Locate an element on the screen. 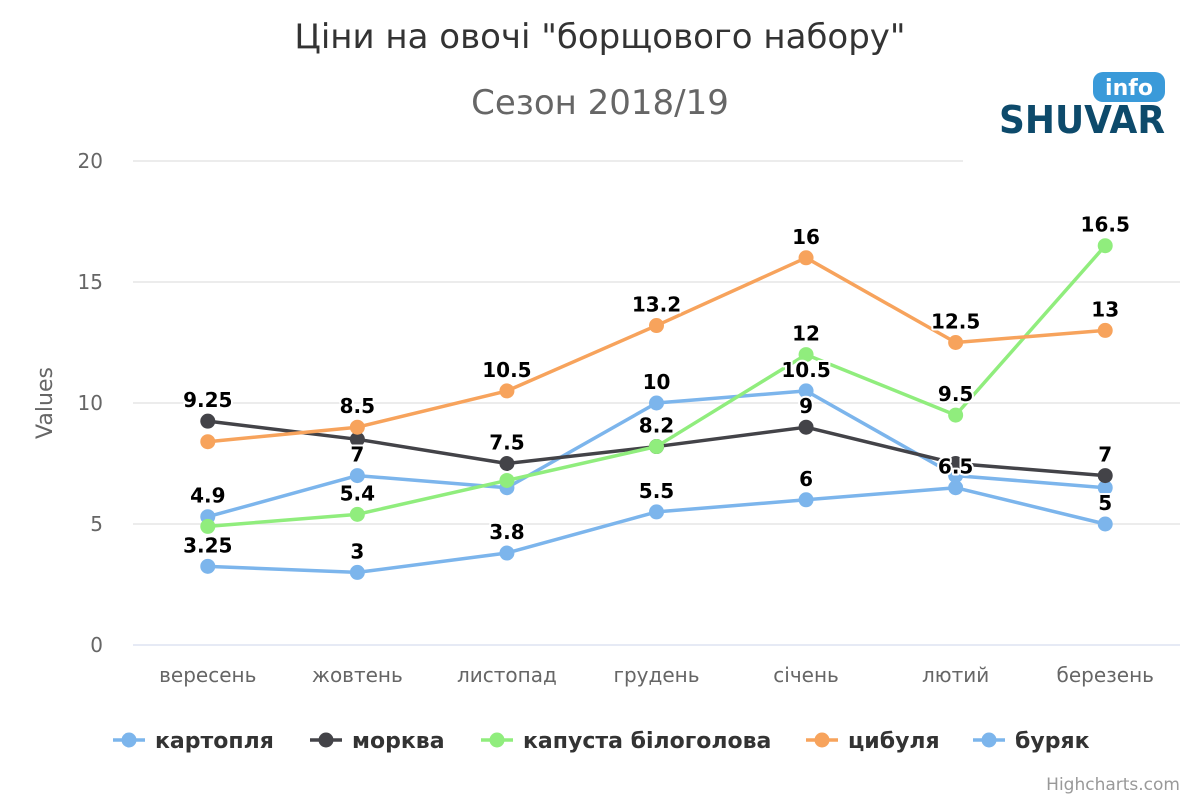 Image resolution: width=1200 pixels, height=800 pixels. y-tick-label: 0 is located at coordinates (96, 645).